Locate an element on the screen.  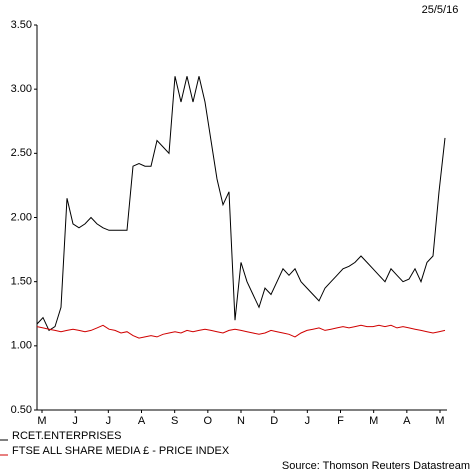
legend-label: RCET.ENTERPRISES is located at coordinates (66, 436).